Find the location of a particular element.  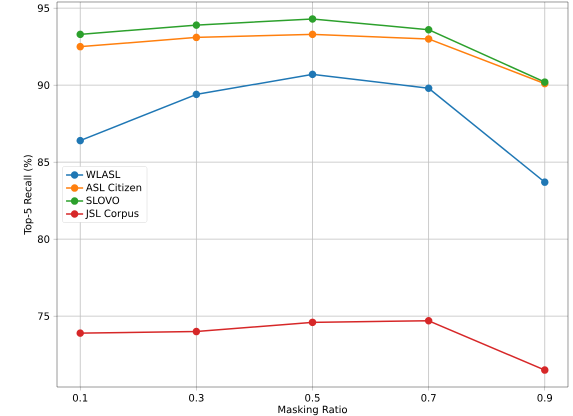

x-tick-label: 0.9 is located at coordinates (544, 398).